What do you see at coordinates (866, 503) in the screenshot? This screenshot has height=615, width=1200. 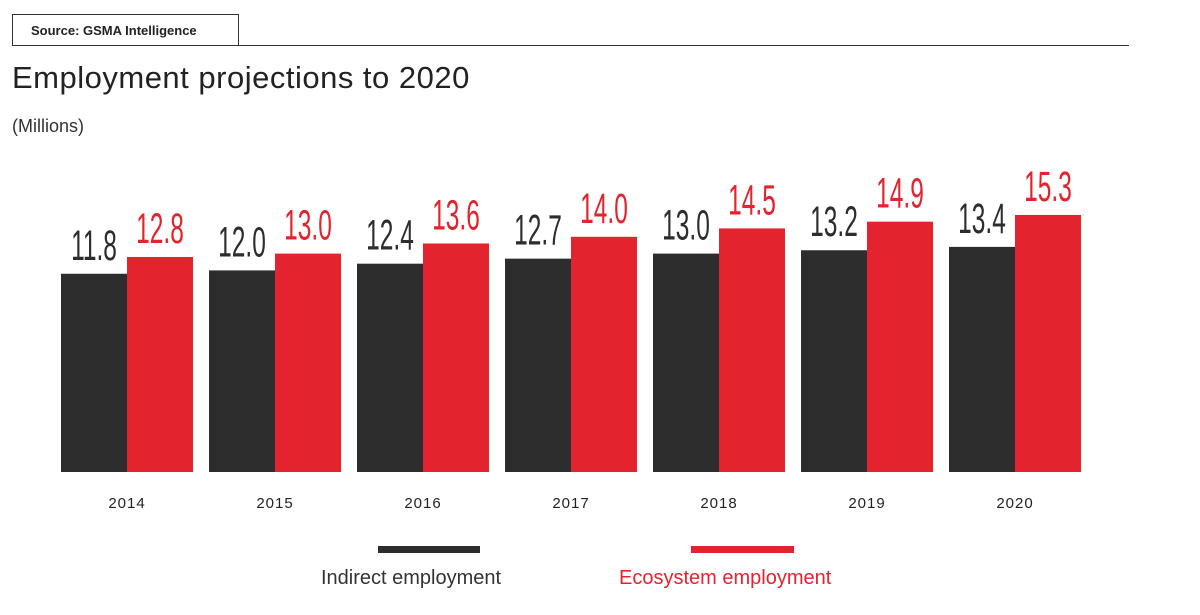 I see `x-tick-label-2019: 2019` at bounding box center [866, 503].